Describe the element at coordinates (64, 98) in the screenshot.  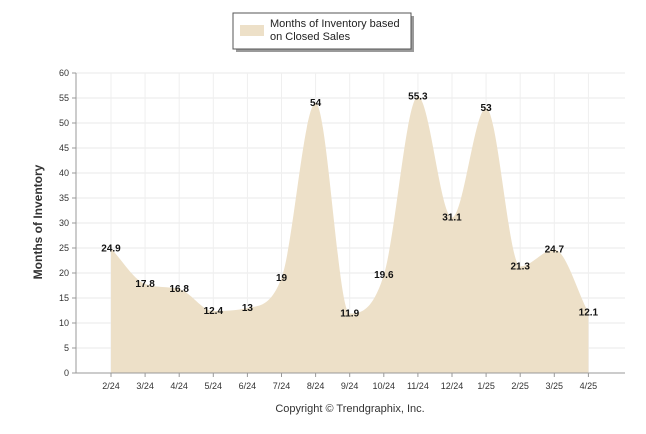
I see `y-tick-label: 55` at that location.